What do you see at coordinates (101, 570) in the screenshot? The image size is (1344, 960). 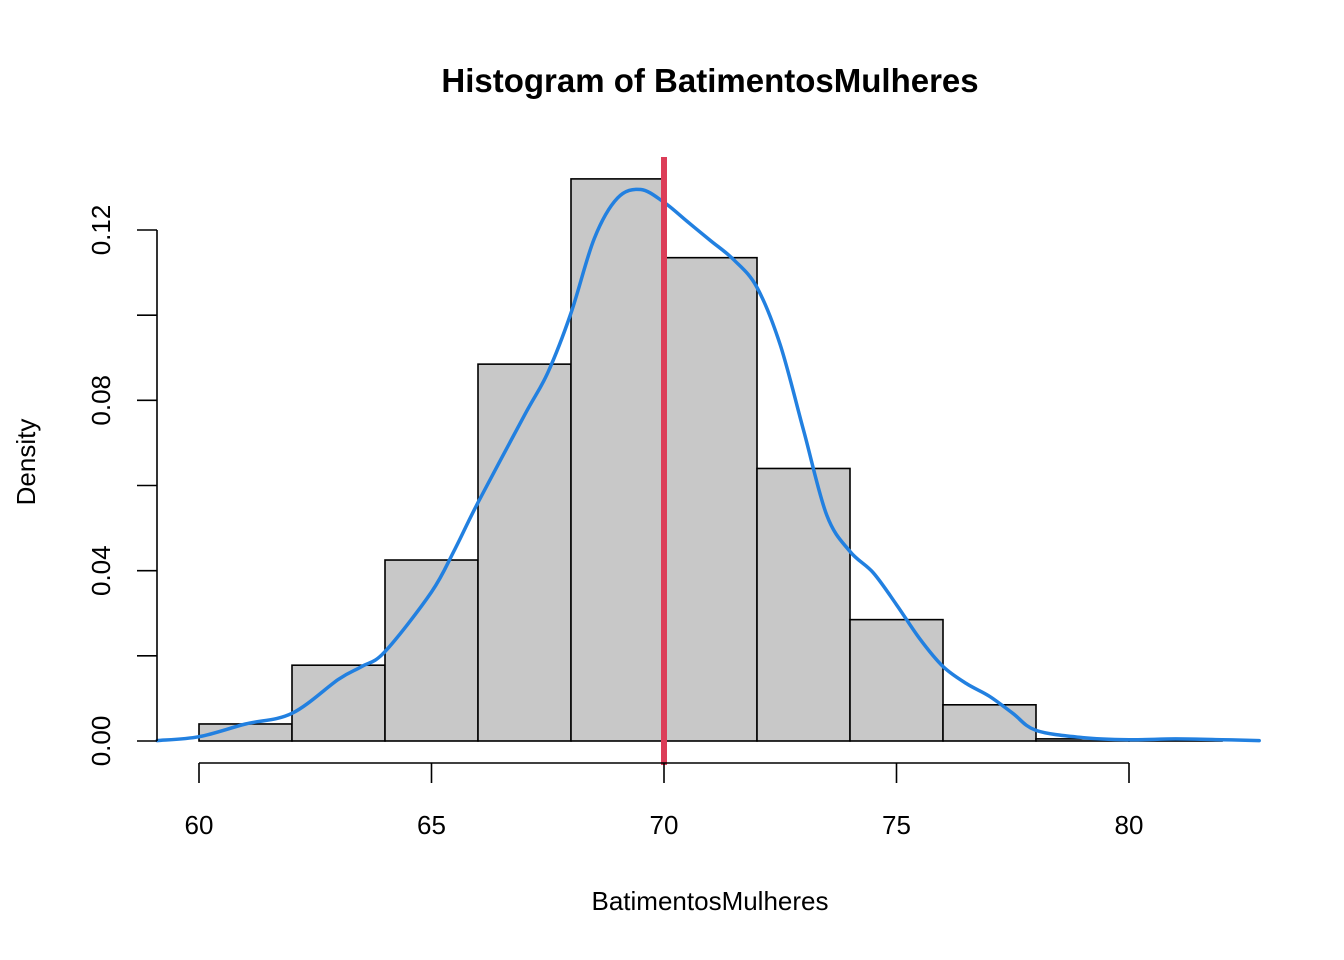 I see `y-tick-label-0.04: 0.04` at bounding box center [101, 570].